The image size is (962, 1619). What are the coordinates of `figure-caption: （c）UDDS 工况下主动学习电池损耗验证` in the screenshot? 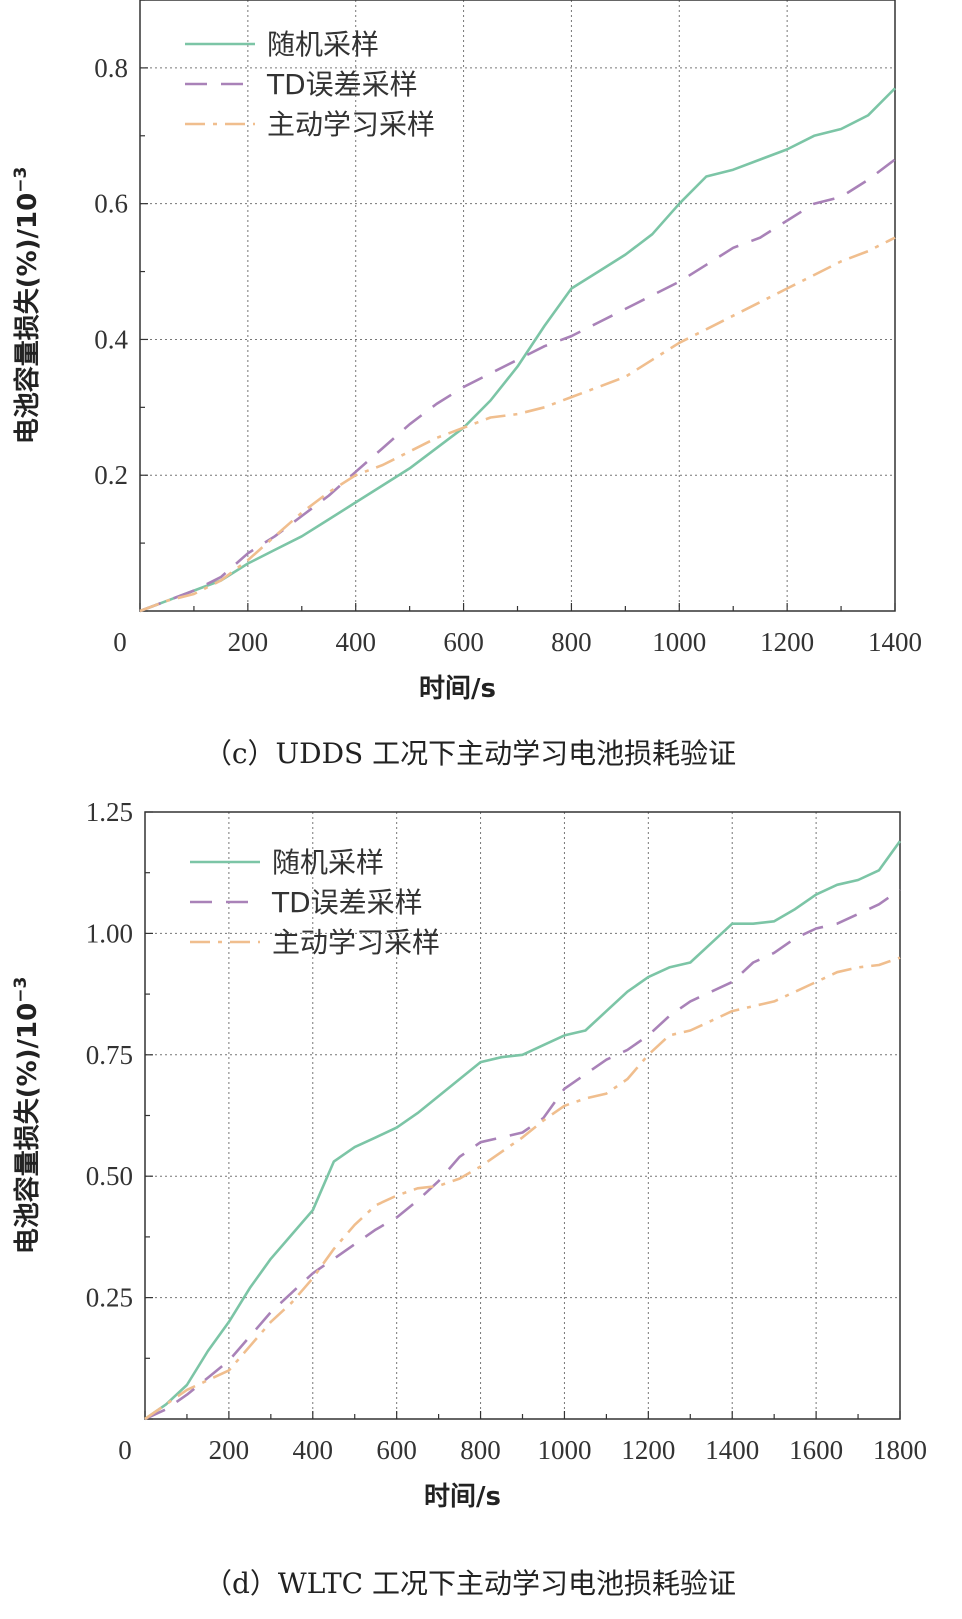 It's located at (470, 753).